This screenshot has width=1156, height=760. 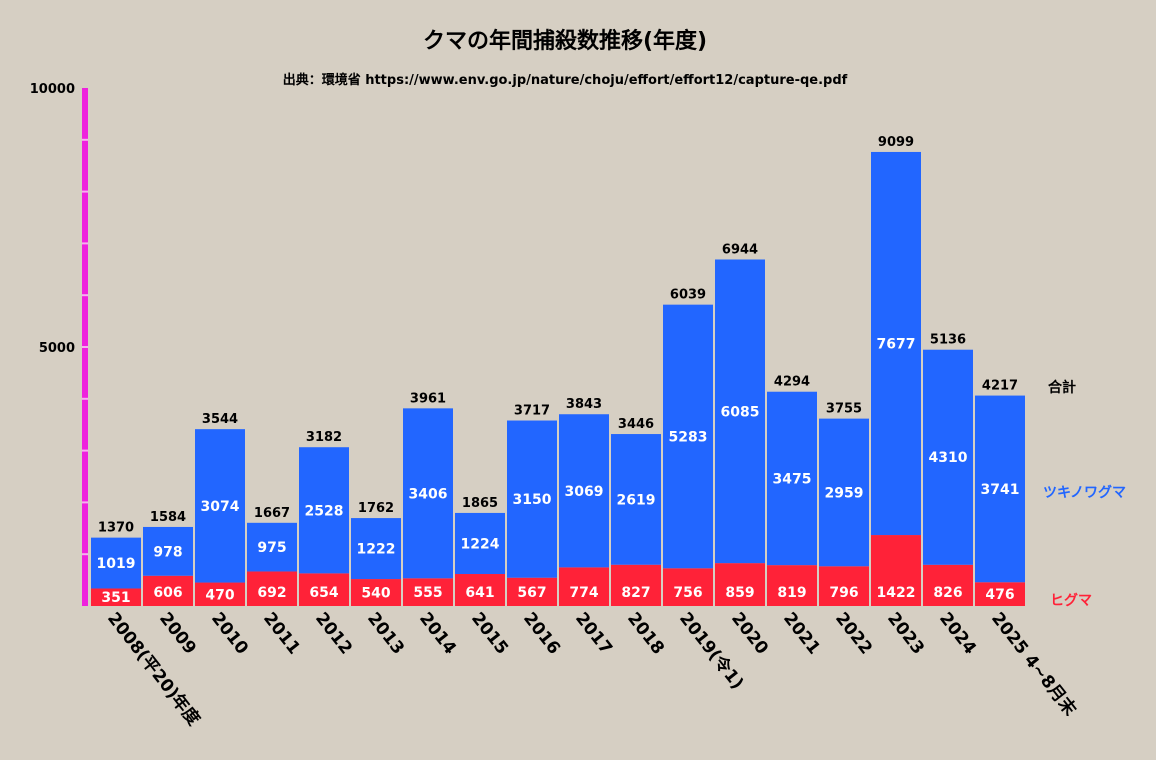 I want to click on bar-group: 470 3074 3544, so click(x=220, y=509).